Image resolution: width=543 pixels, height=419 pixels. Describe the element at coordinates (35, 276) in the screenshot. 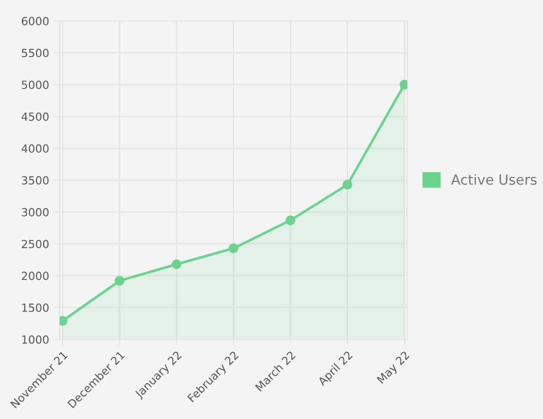

I see `y-tick-label: 2000` at that location.